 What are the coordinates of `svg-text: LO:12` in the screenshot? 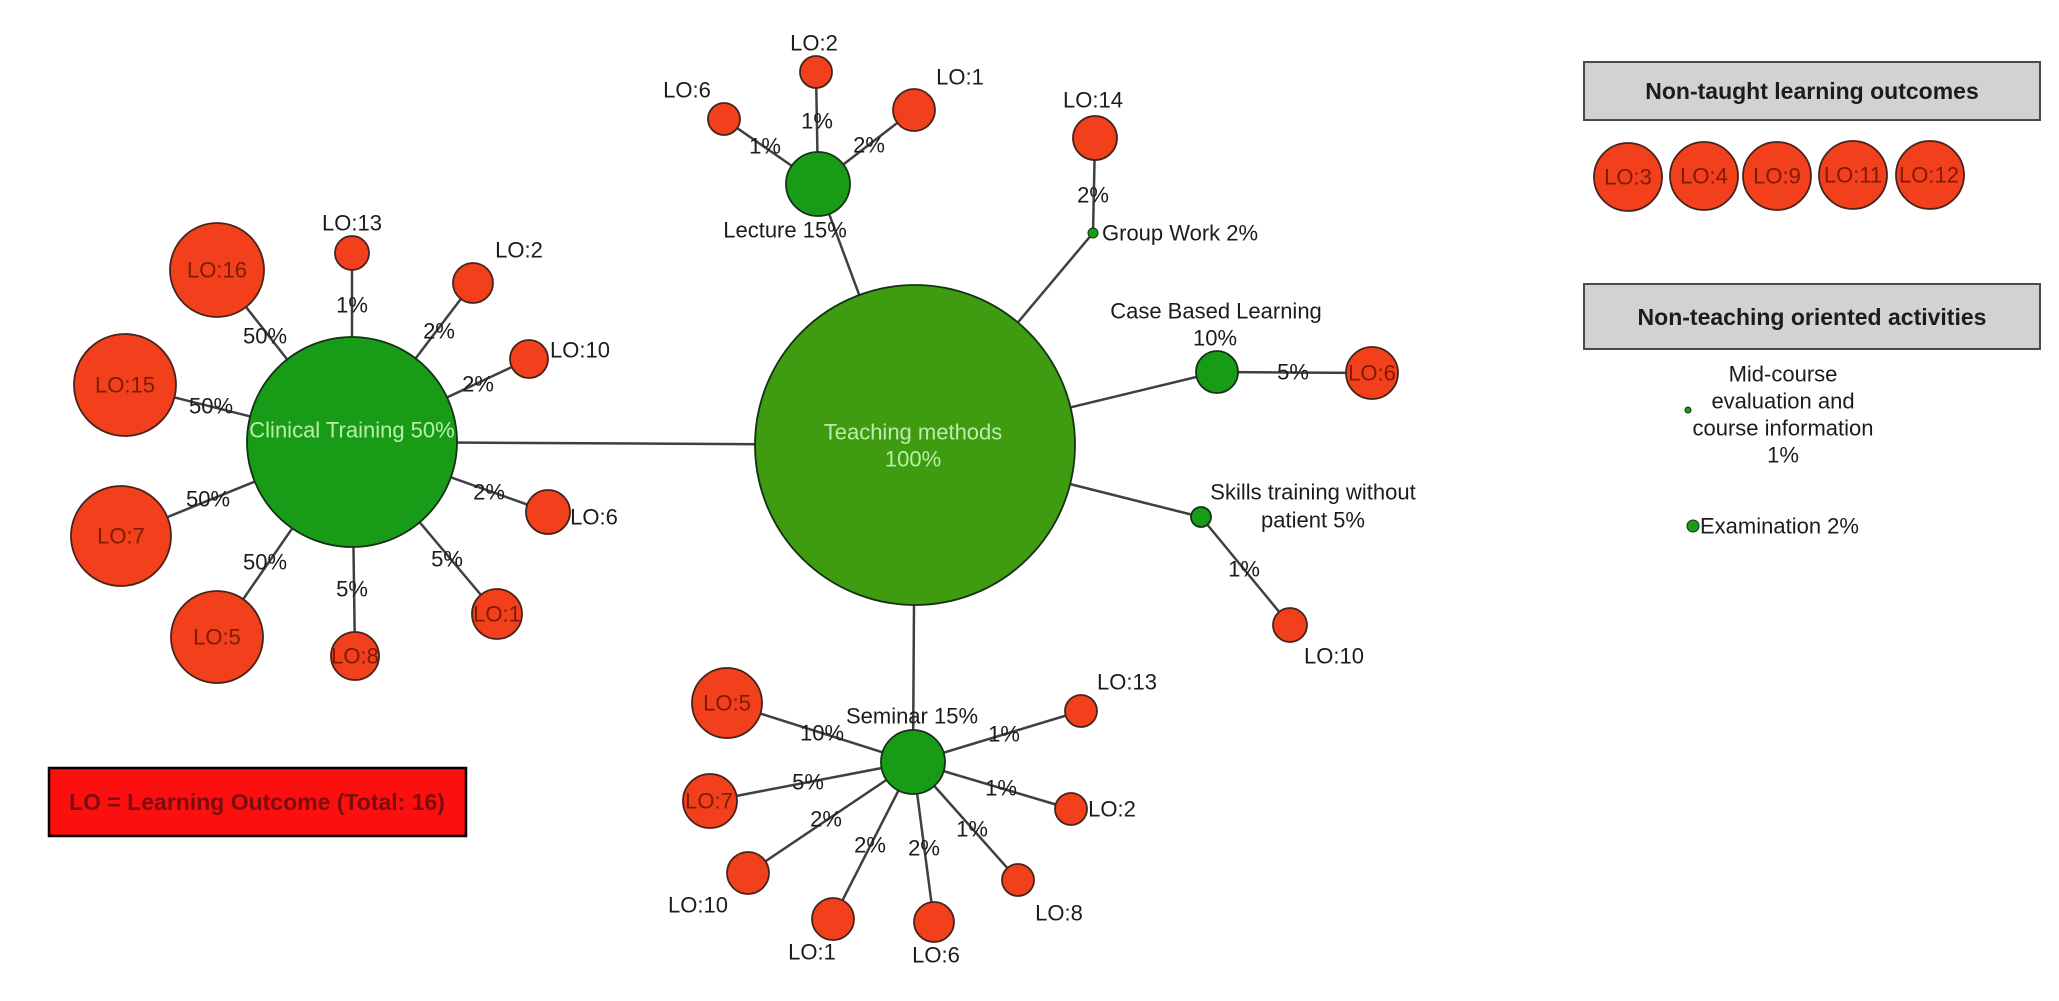 It's located at (1929, 175).